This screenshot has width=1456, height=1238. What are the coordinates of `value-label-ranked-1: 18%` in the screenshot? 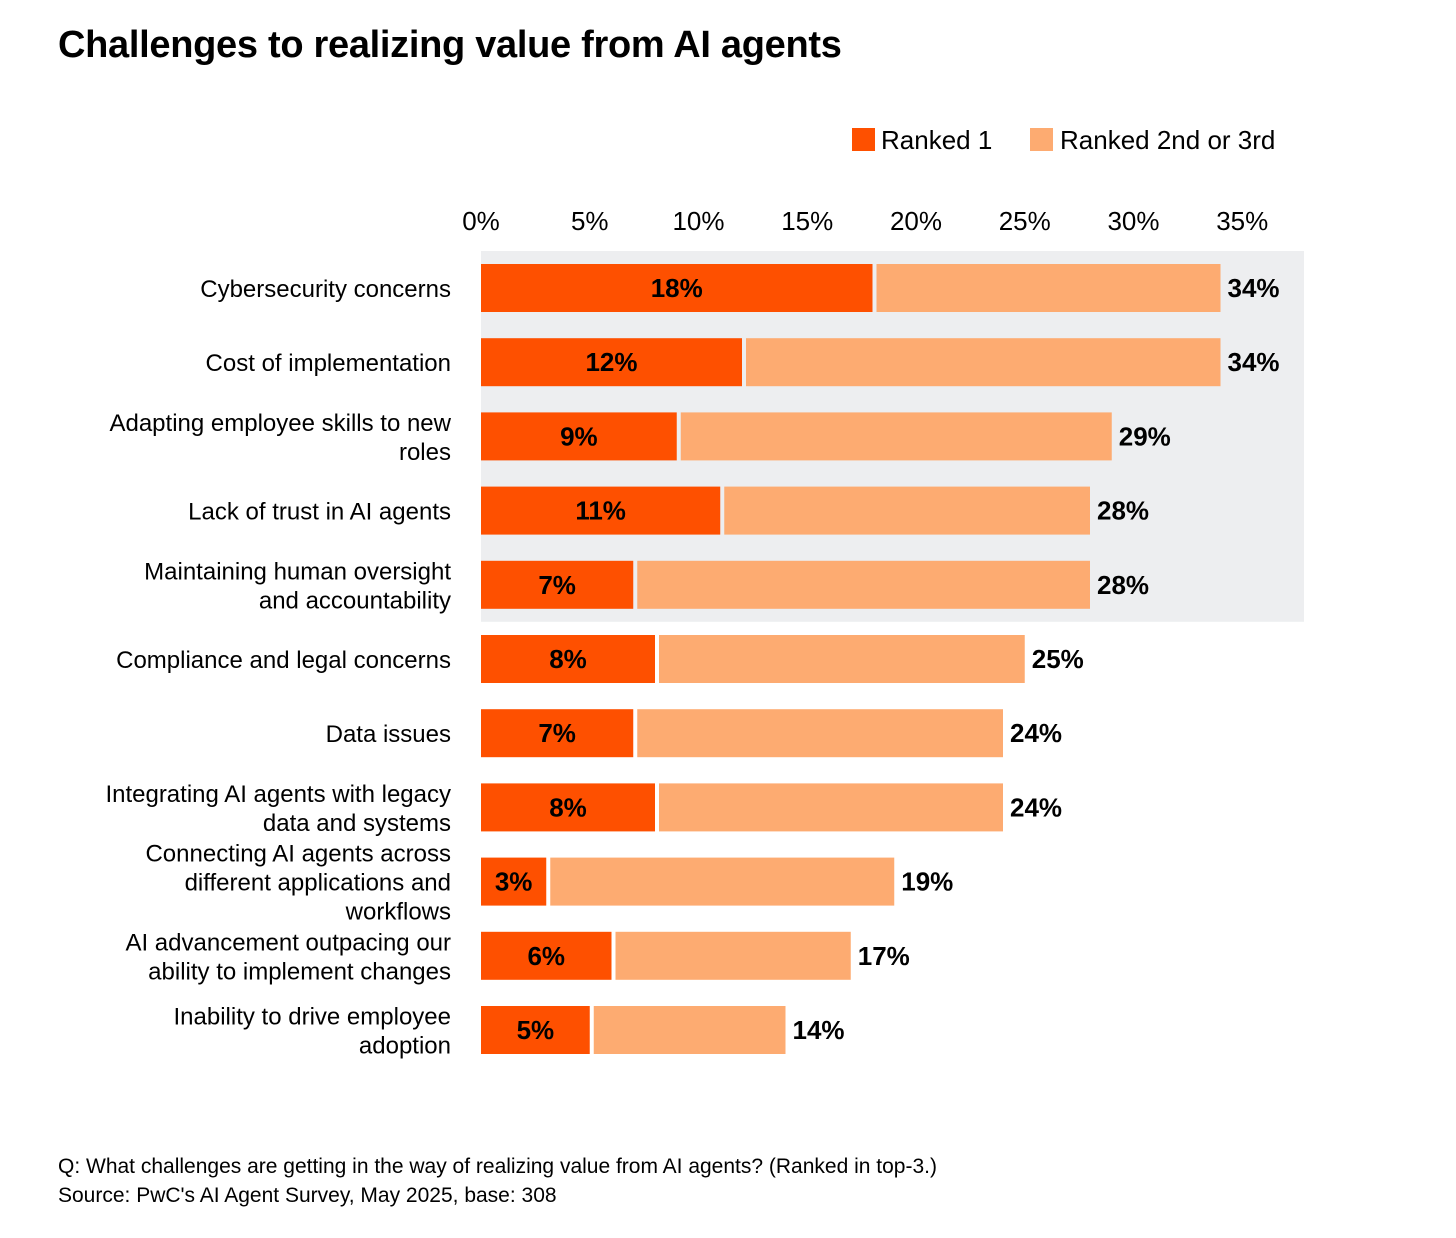 It's located at (677, 288).